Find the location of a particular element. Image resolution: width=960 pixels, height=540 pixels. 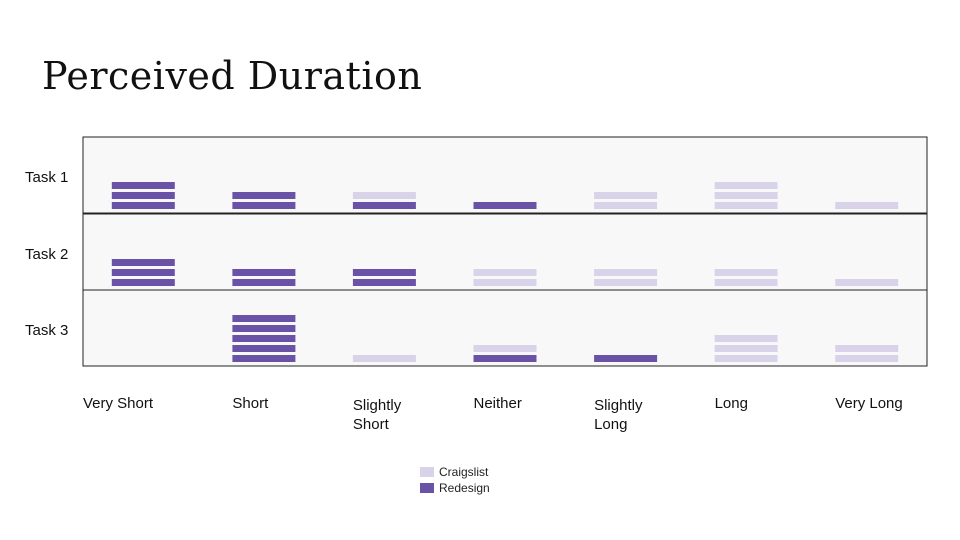

page-title: Perceived Duration is located at coordinates (232, 76).